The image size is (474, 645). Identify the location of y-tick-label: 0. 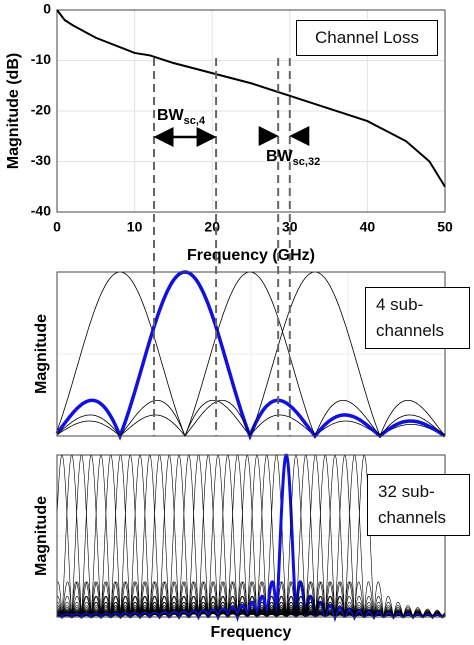
(47, 9).